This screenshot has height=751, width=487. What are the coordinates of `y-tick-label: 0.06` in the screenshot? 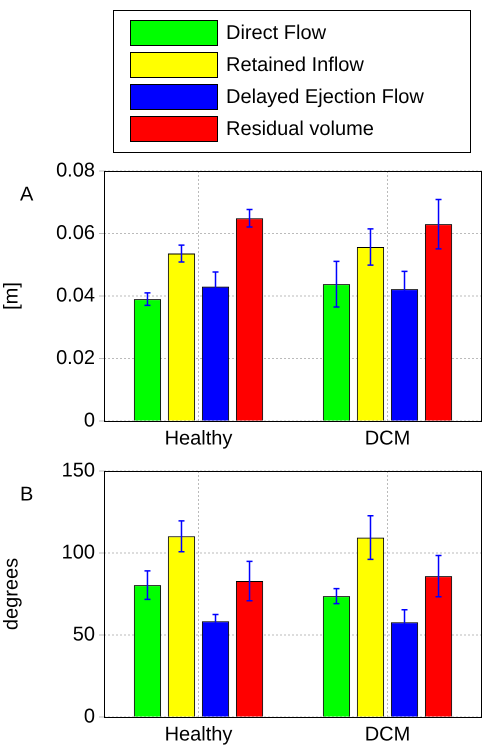 It's located at (75, 233).